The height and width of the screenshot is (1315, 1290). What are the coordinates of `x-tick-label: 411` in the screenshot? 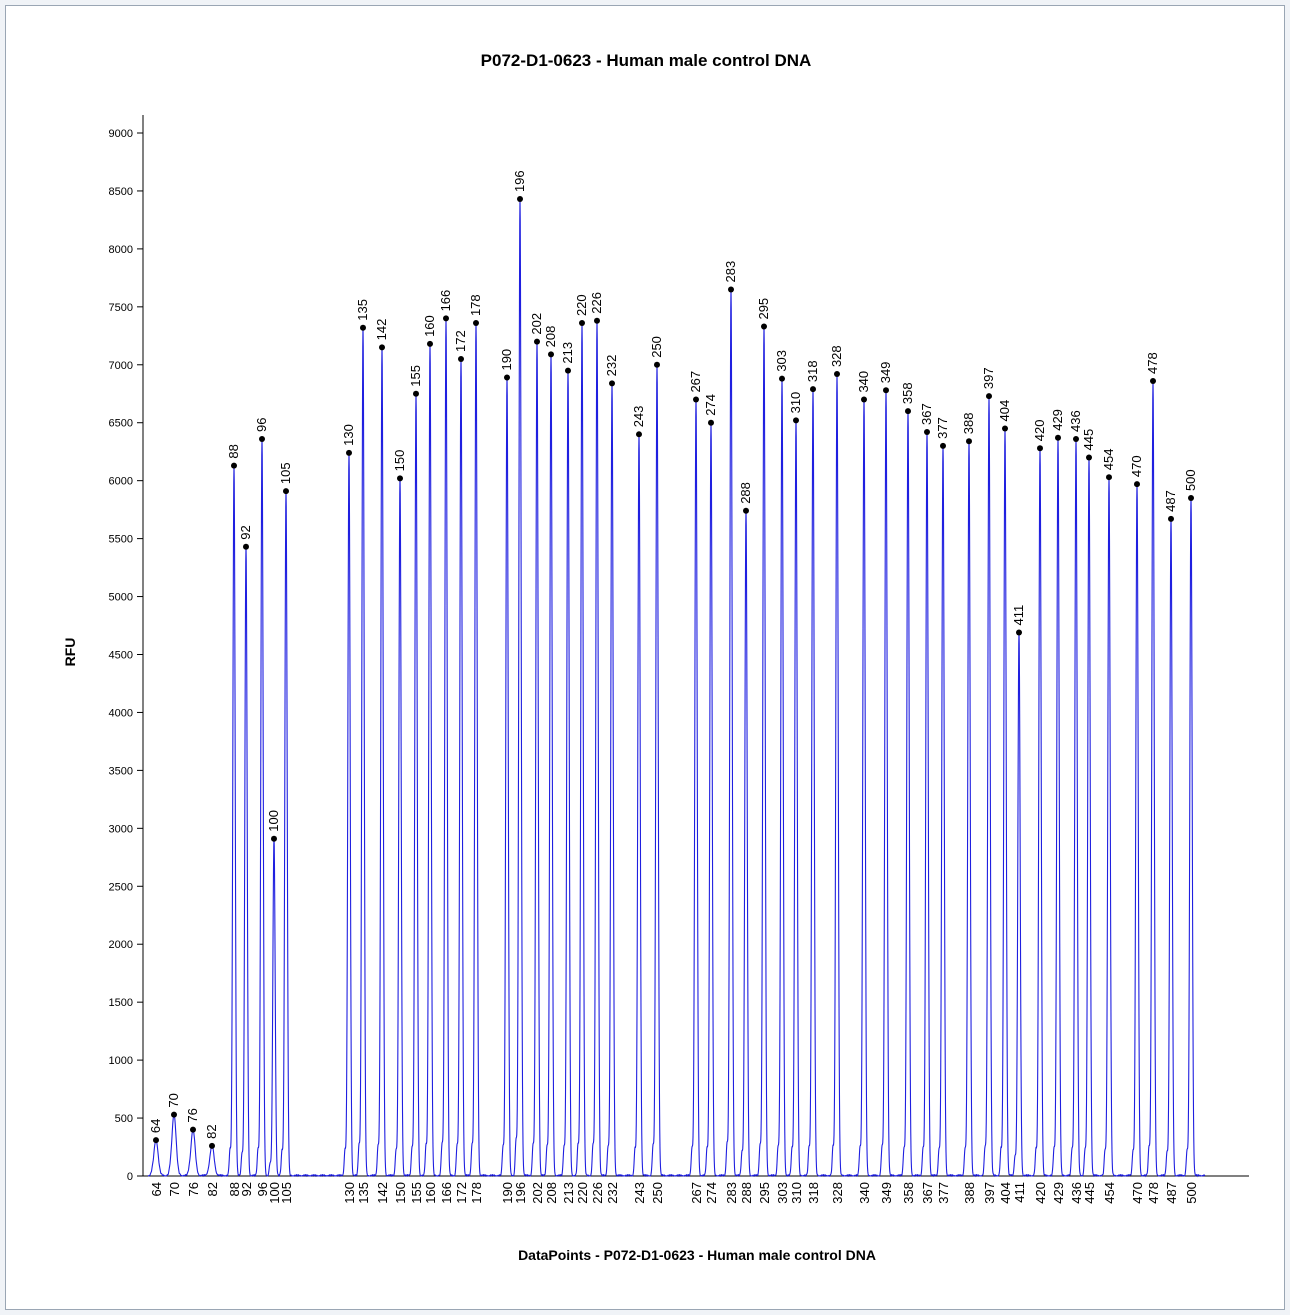 It's located at (1019, 1192).